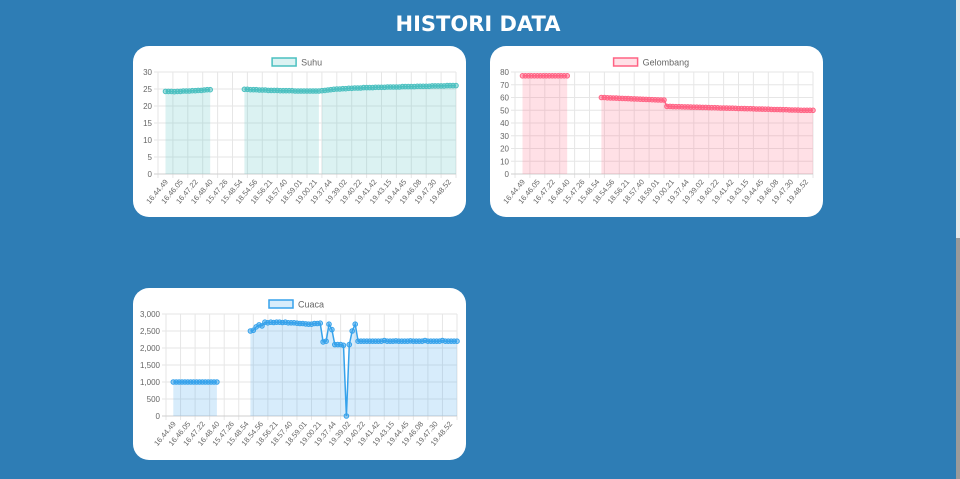 The height and width of the screenshot is (479, 960). I want to click on chart-legend: Suhu, so click(296, 62).